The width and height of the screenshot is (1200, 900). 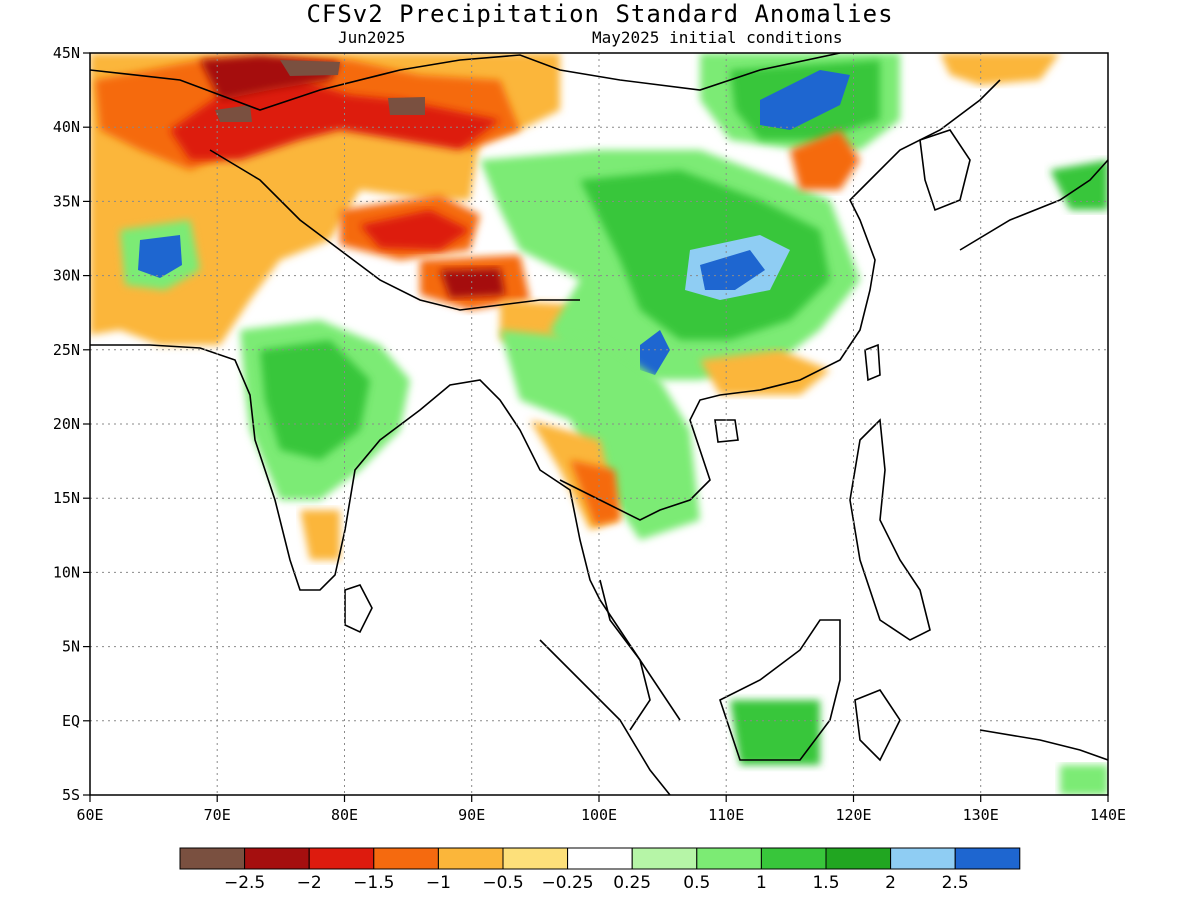 What do you see at coordinates (71, 795) in the screenshot?
I see `lat-label: 5S` at bounding box center [71, 795].